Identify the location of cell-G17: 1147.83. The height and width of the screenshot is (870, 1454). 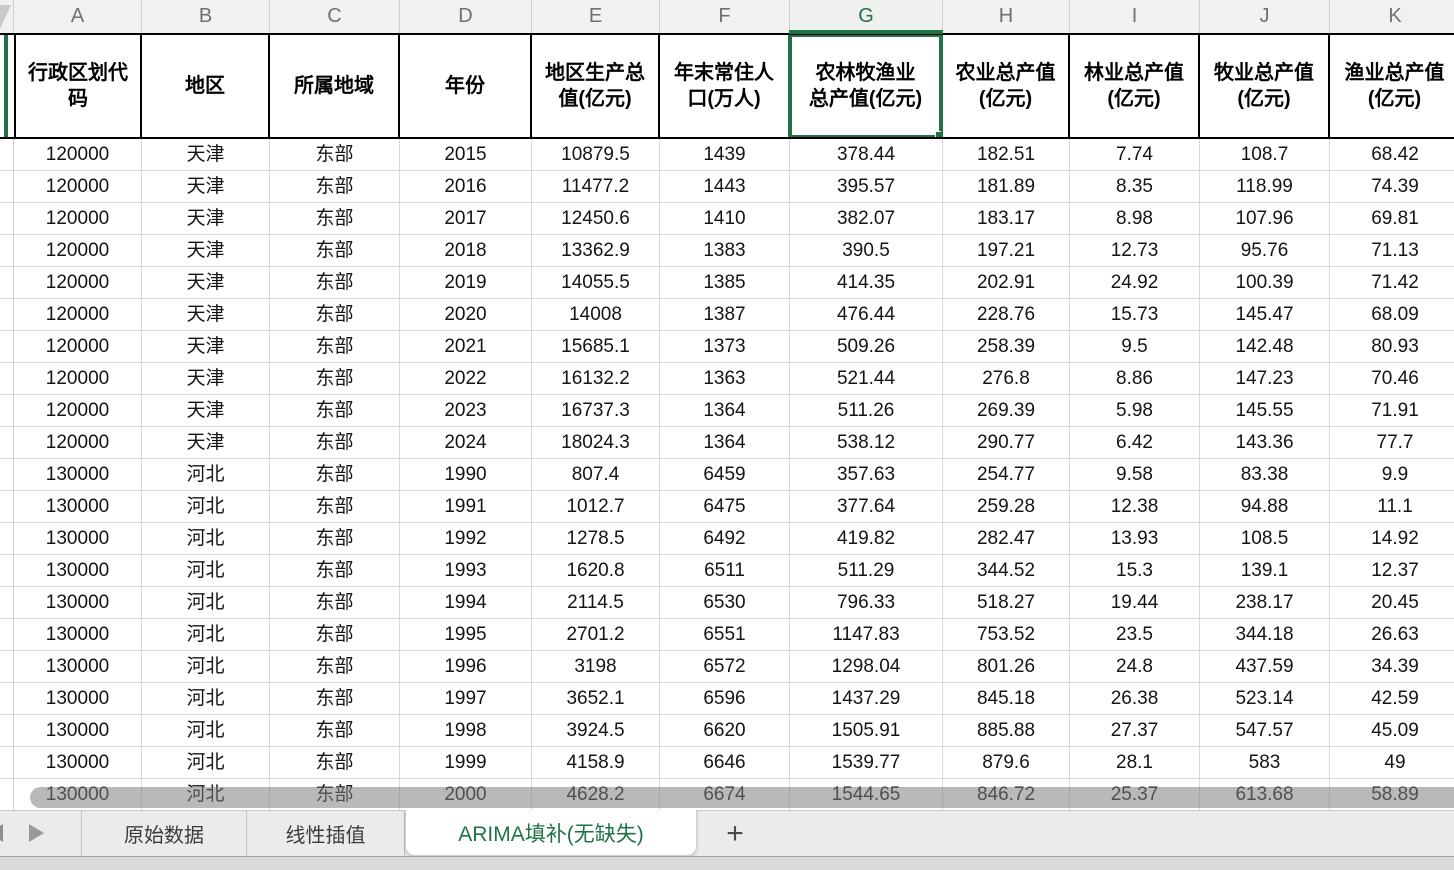
(866, 635).